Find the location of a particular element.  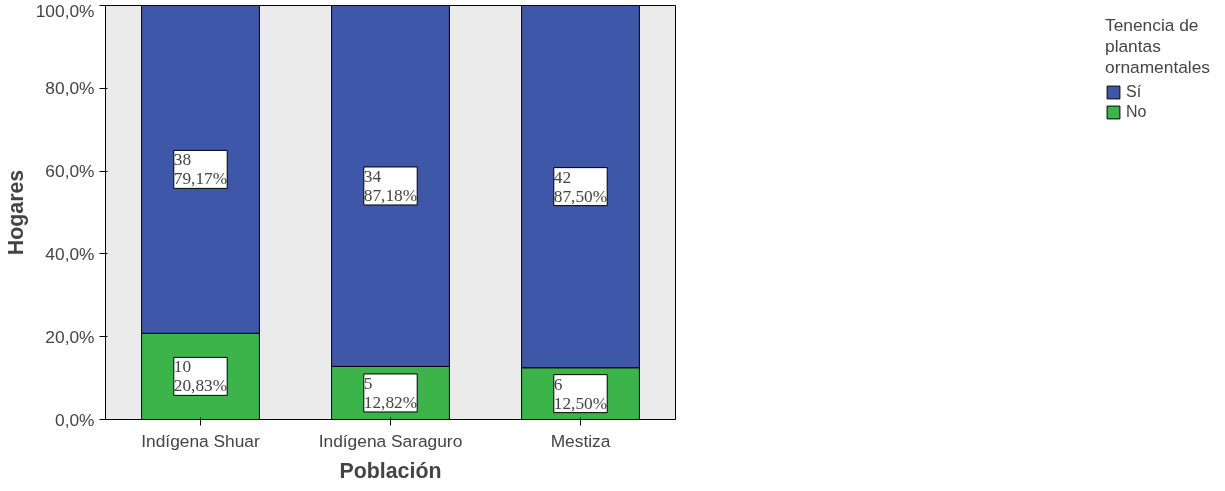

y-tick-label: 60,0% is located at coordinates (70, 171).